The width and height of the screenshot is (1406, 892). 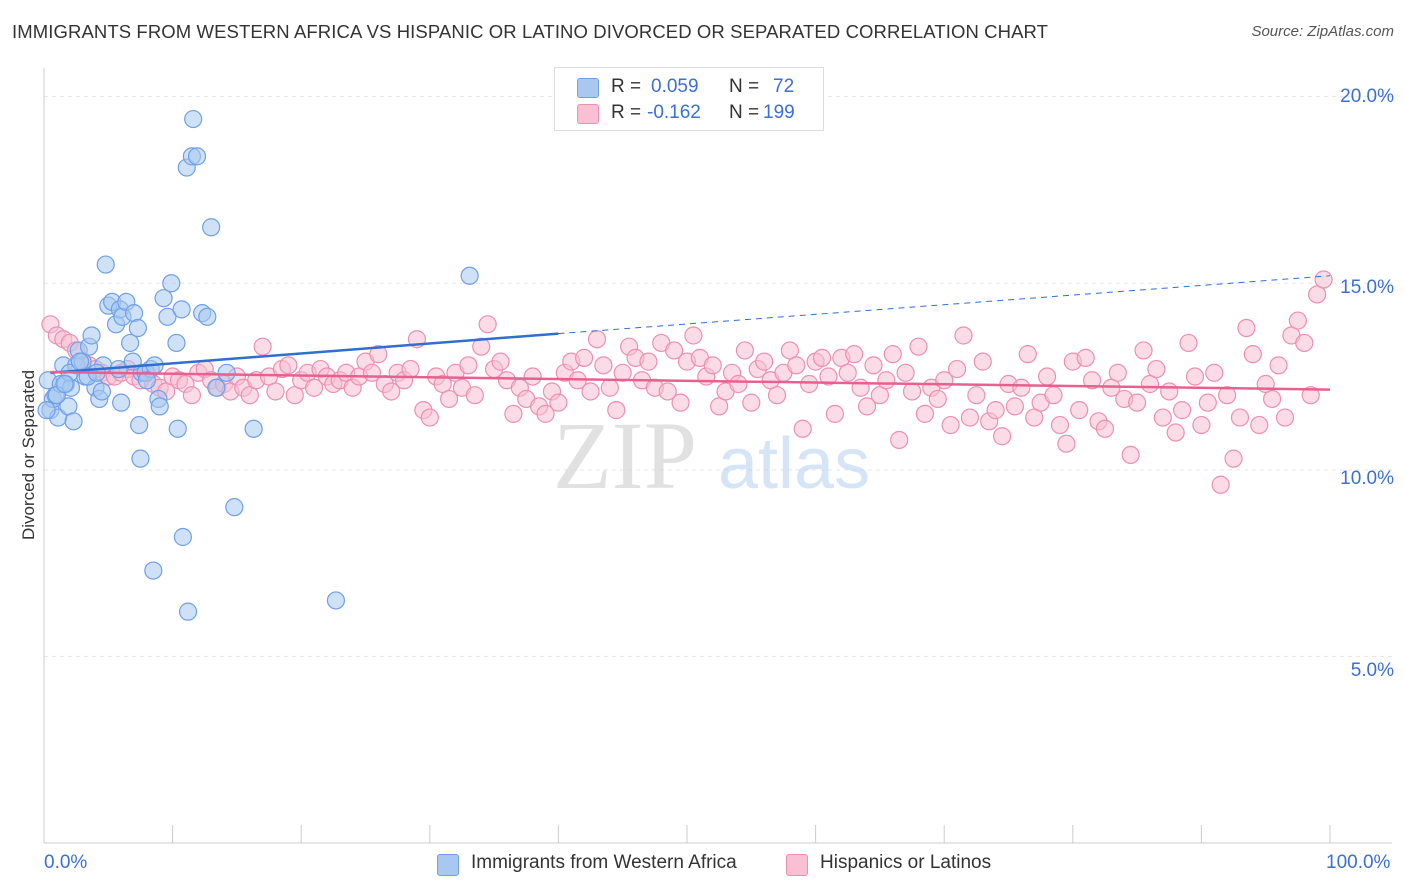 What do you see at coordinates (625, 455) in the screenshot?
I see `watermark-zip: ZIP` at bounding box center [625, 455].